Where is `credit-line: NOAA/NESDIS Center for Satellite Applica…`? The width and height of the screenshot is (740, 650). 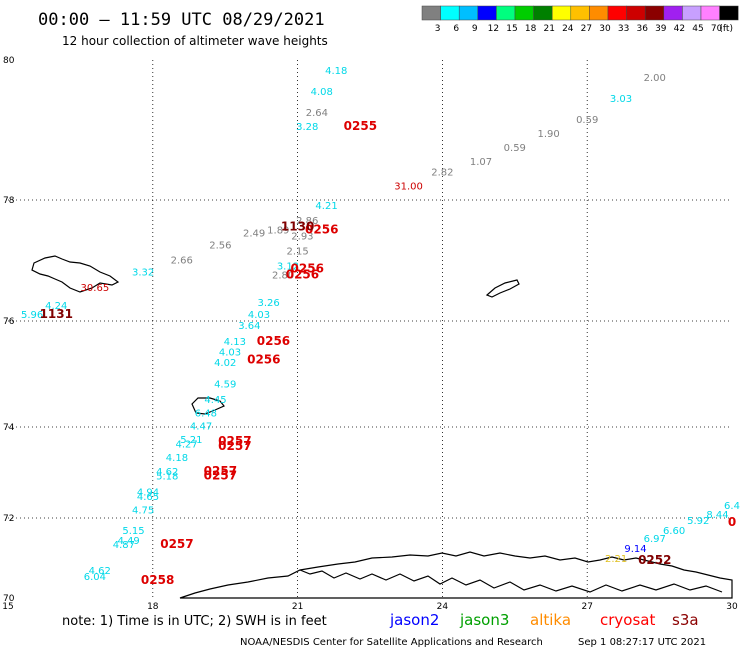 credit-line: NOAA/NESDIS Center for Satellite Applica… is located at coordinates (391, 642).